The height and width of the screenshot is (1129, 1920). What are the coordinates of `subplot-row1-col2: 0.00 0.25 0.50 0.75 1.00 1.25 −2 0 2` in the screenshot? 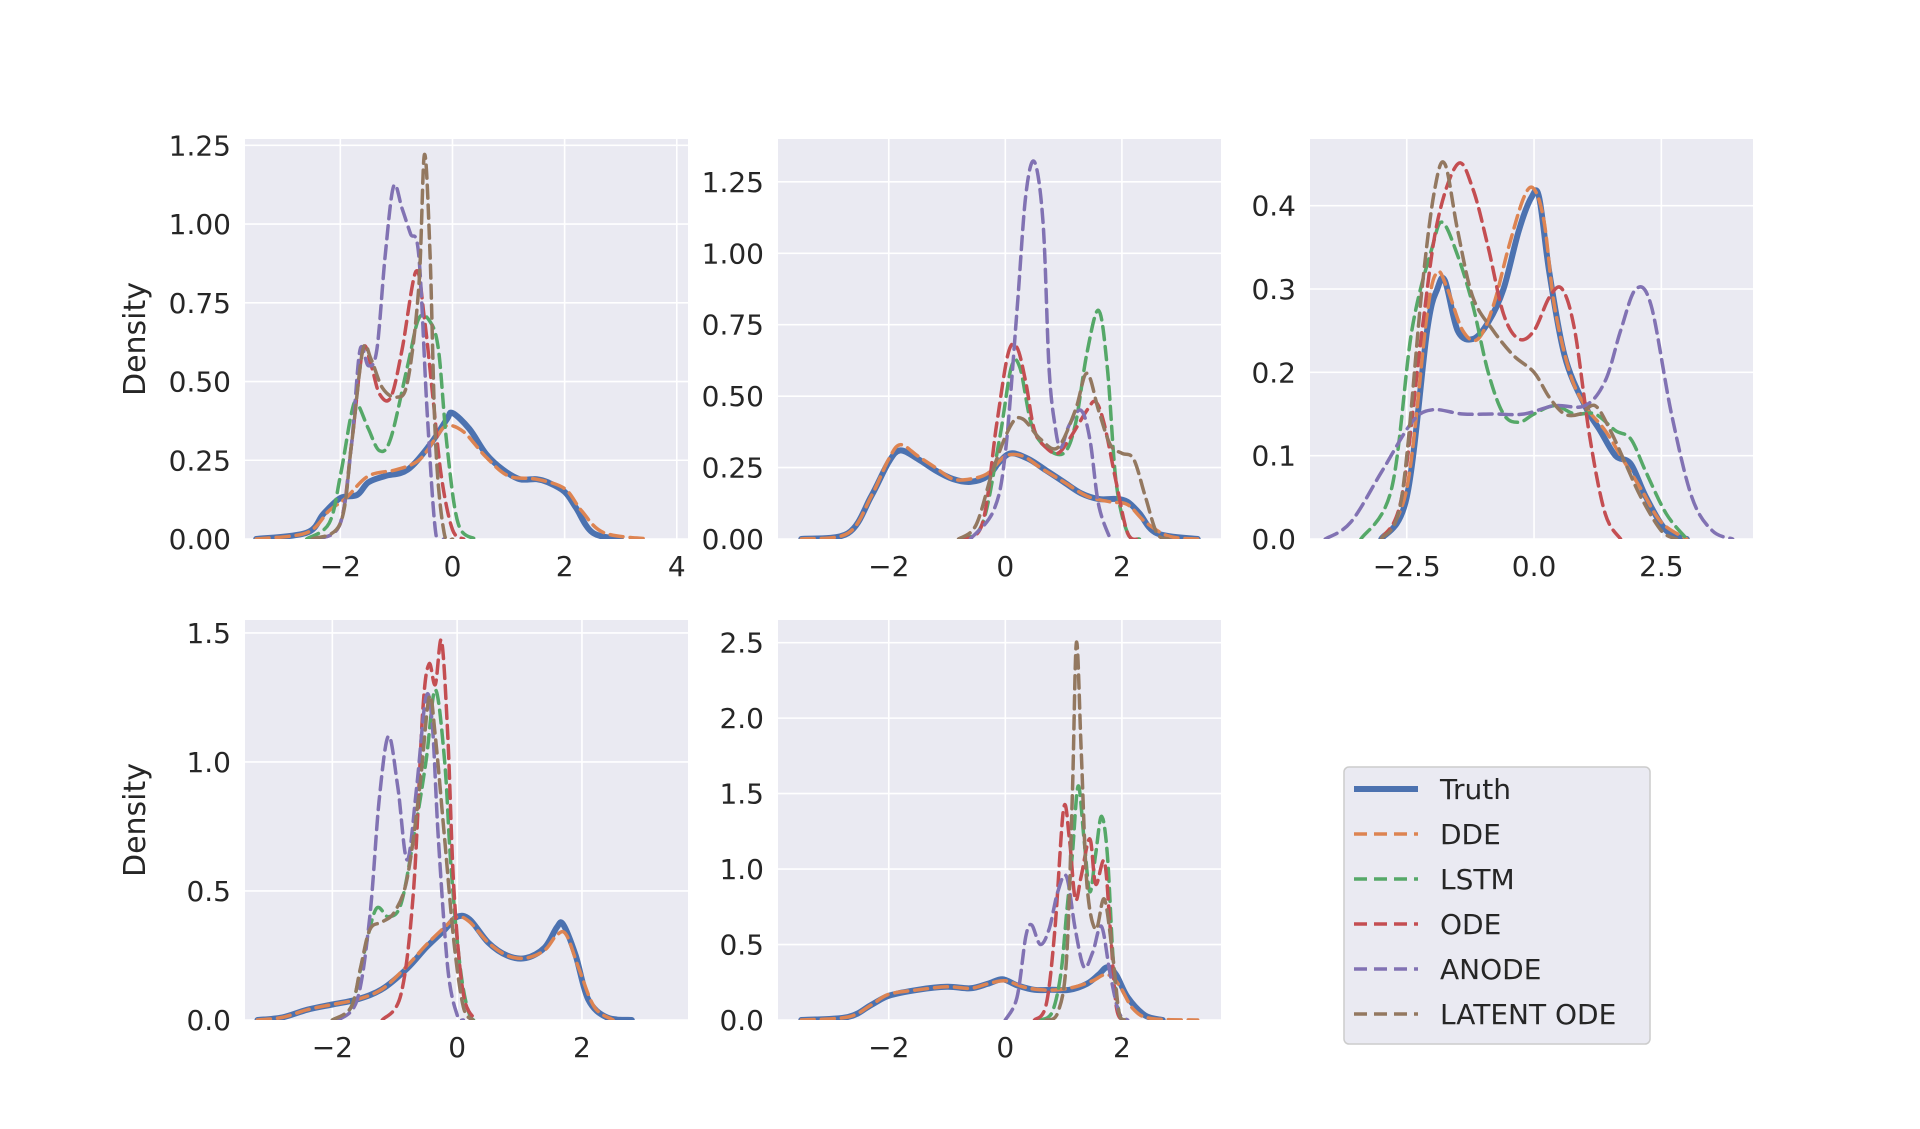 It's located at (961, 361).